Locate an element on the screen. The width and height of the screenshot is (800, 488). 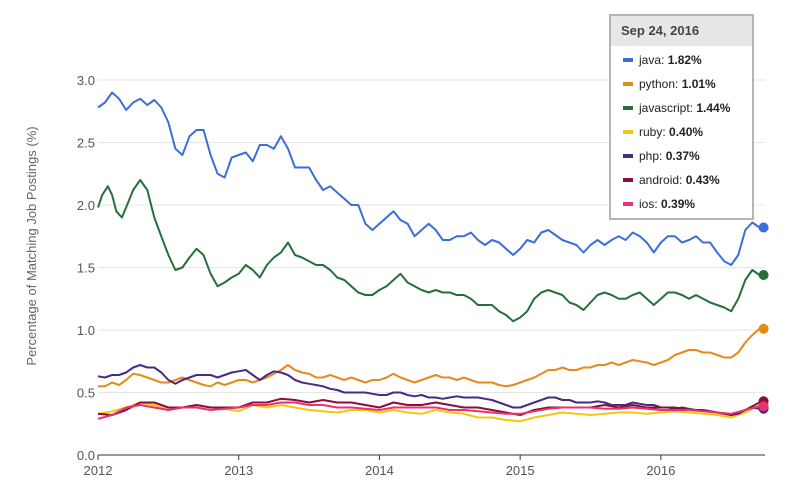
tooltip-row-python: python: 1.01% is located at coordinates (669, 84).